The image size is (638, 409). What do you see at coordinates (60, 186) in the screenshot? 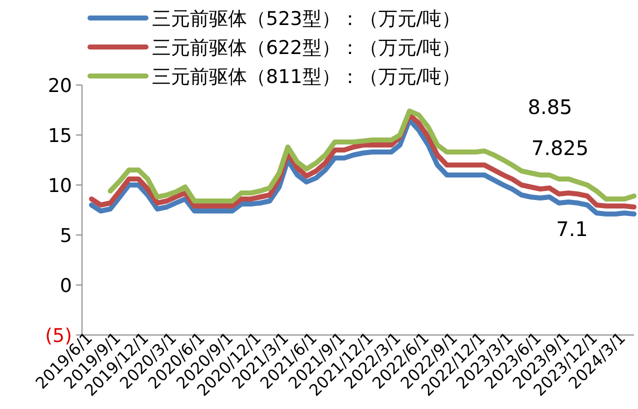
I see `y-tick-label: 10` at bounding box center [60, 186].